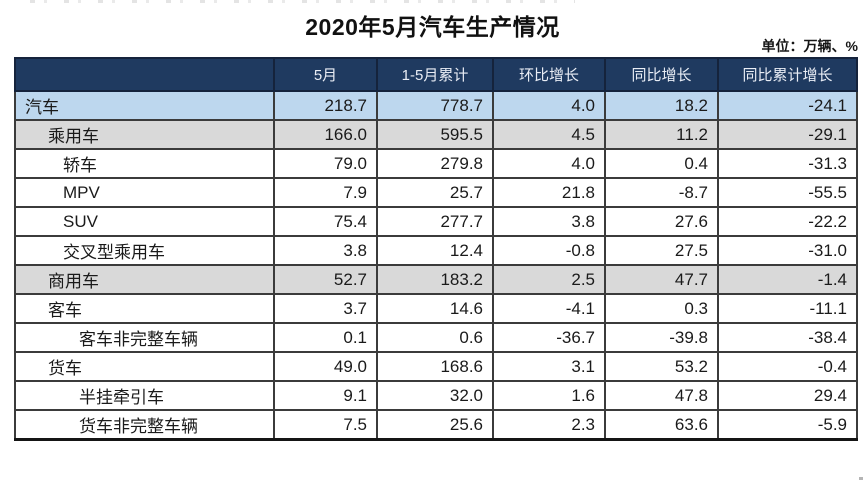 This screenshot has width=865, height=482. I want to click on header-row: 5月 1-5月累计 环比增长 同比增长 同比累计增长, so click(436, 74).